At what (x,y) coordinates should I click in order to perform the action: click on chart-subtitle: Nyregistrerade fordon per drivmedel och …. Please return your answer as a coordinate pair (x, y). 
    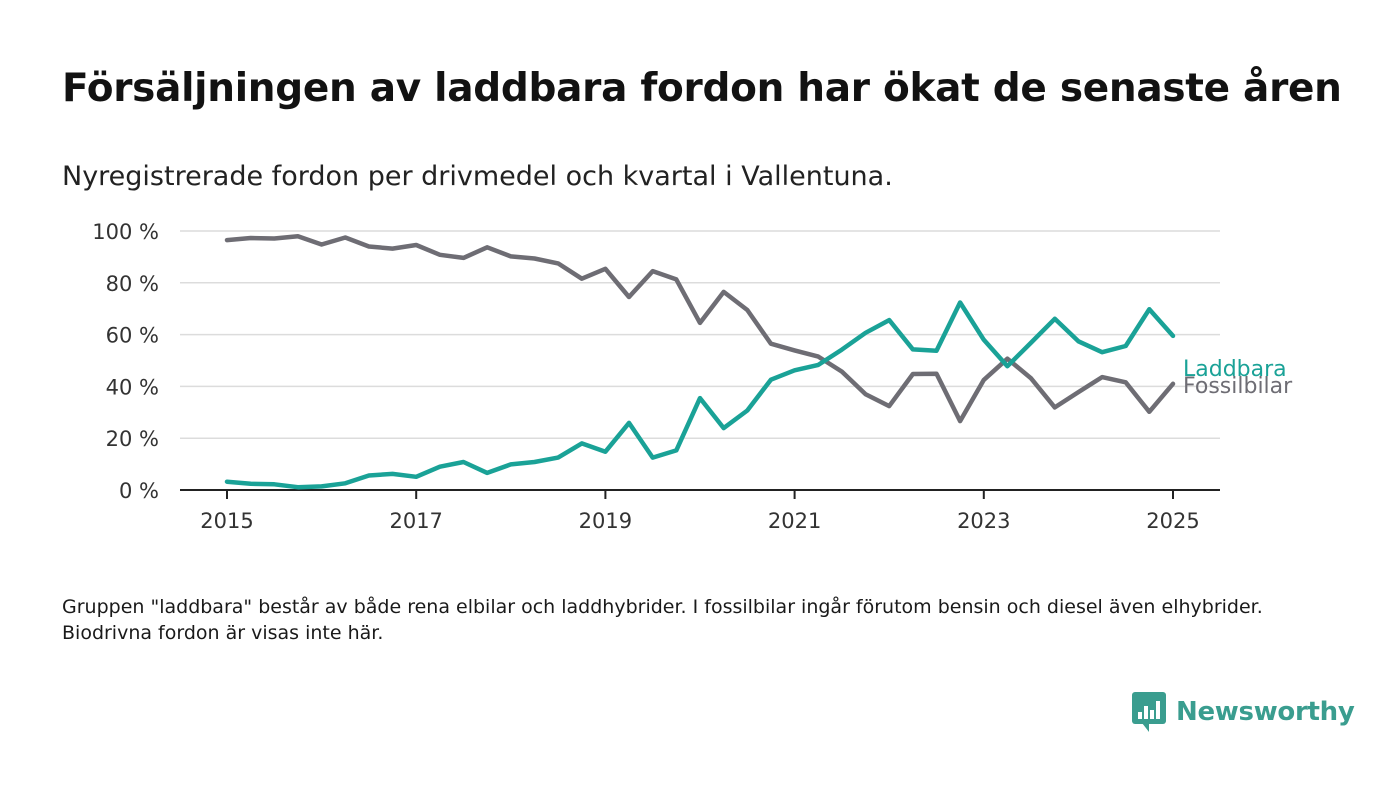
    Looking at the image, I should click on (477, 176).